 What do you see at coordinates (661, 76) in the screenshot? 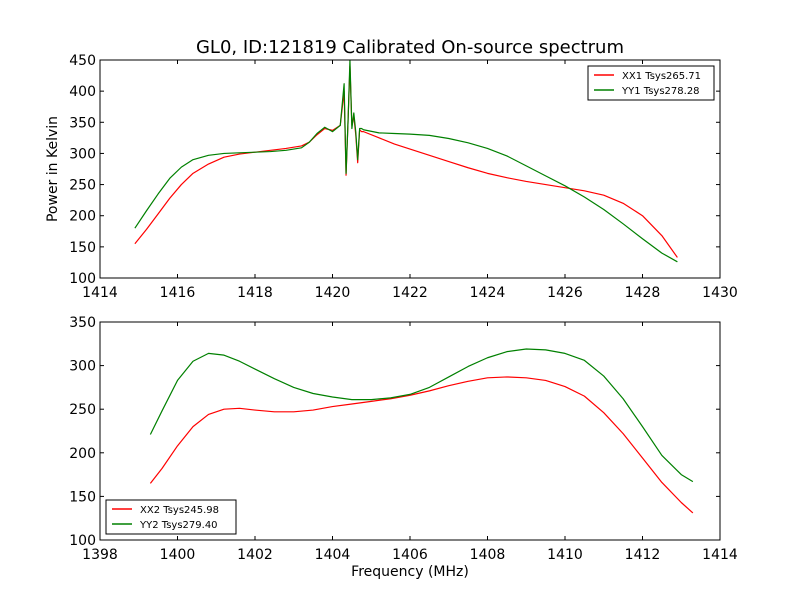
I see `legend-label: XX1 Tsys265.71` at bounding box center [661, 76].